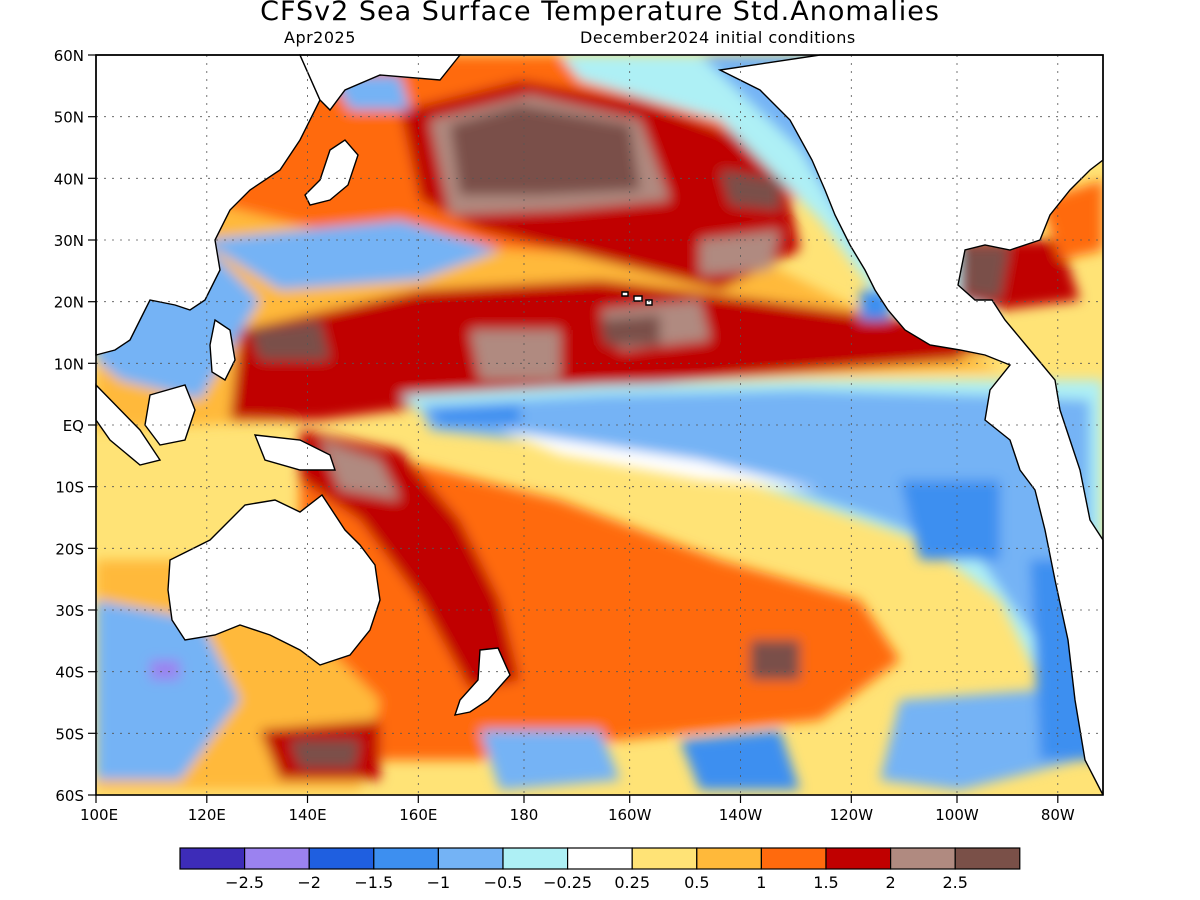 This screenshot has width=1200, height=900. Describe the element at coordinates (69, 179) in the screenshot. I see `lat-label: 40N` at that location.